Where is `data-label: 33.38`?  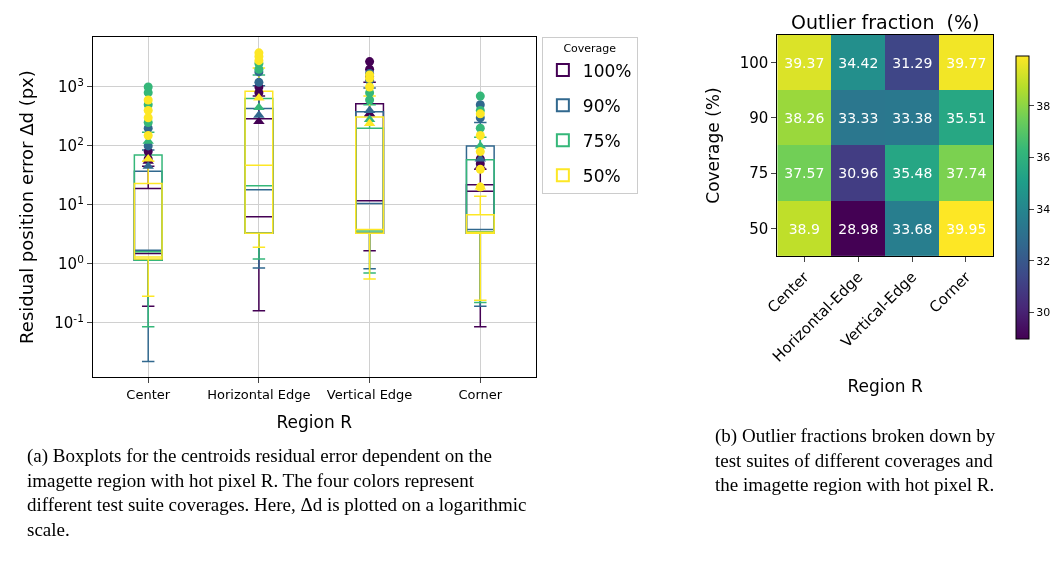 data-label: 33.38 is located at coordinates (912, 117).